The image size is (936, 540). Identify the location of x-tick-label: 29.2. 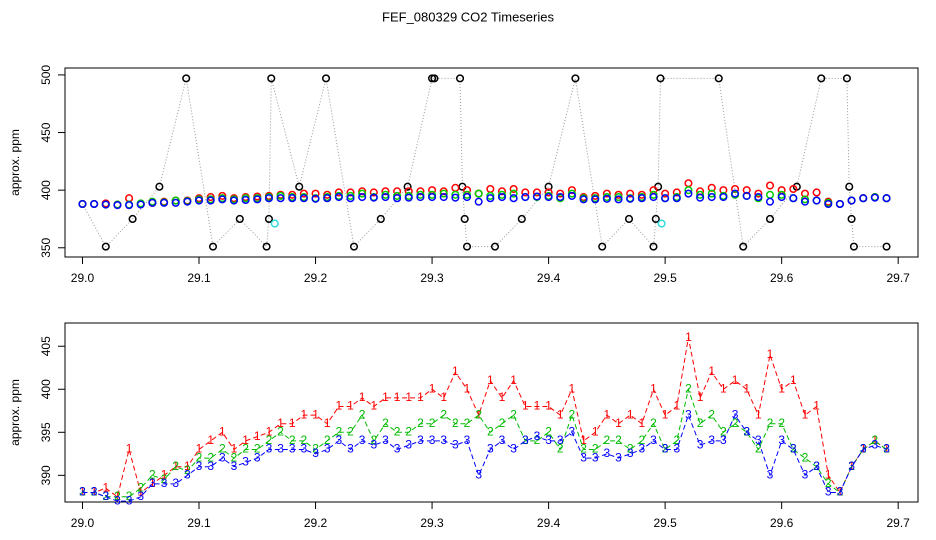
(316, 523).